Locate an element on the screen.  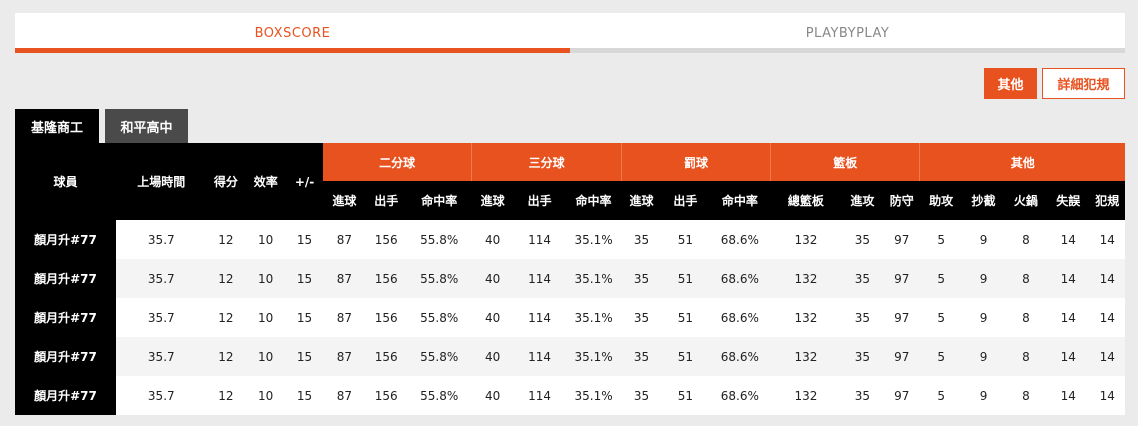
efficiency-header: 效率 is located at coordinates (266, 181).